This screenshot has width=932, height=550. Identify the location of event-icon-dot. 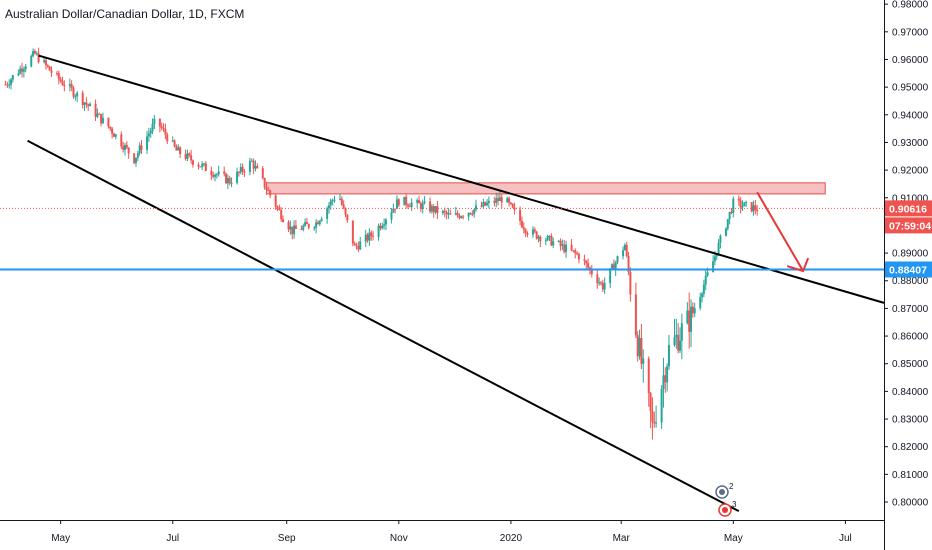
(722, 492).